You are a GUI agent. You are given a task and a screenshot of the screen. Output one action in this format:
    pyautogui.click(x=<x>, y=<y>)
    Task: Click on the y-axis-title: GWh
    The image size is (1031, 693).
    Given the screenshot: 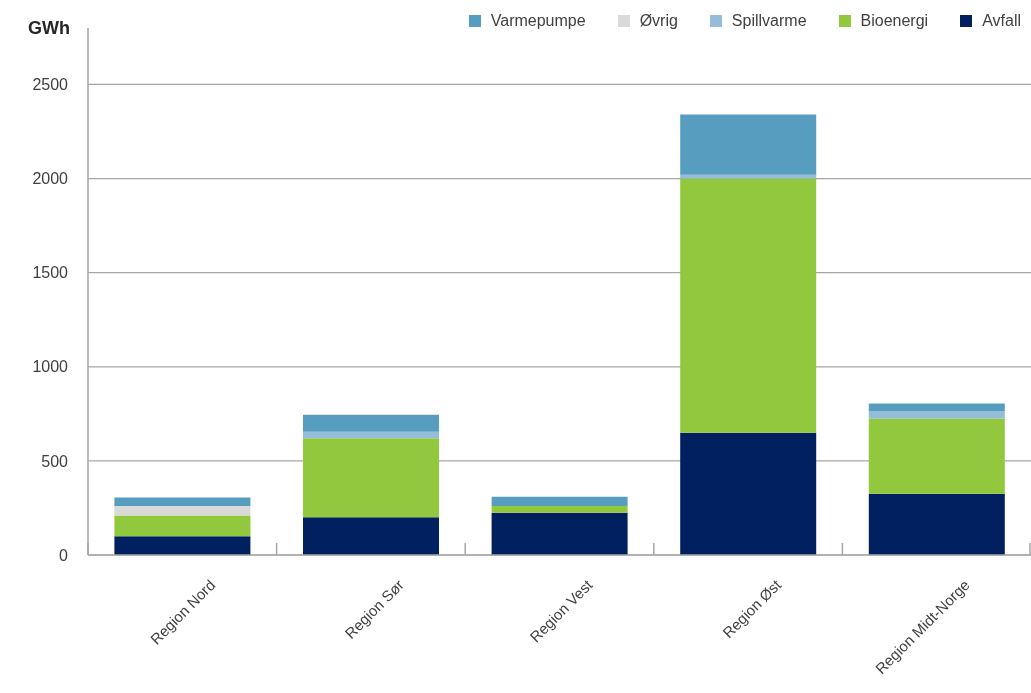 What is the action you would take?
    pyautogui.click(x=49, y=28)
    